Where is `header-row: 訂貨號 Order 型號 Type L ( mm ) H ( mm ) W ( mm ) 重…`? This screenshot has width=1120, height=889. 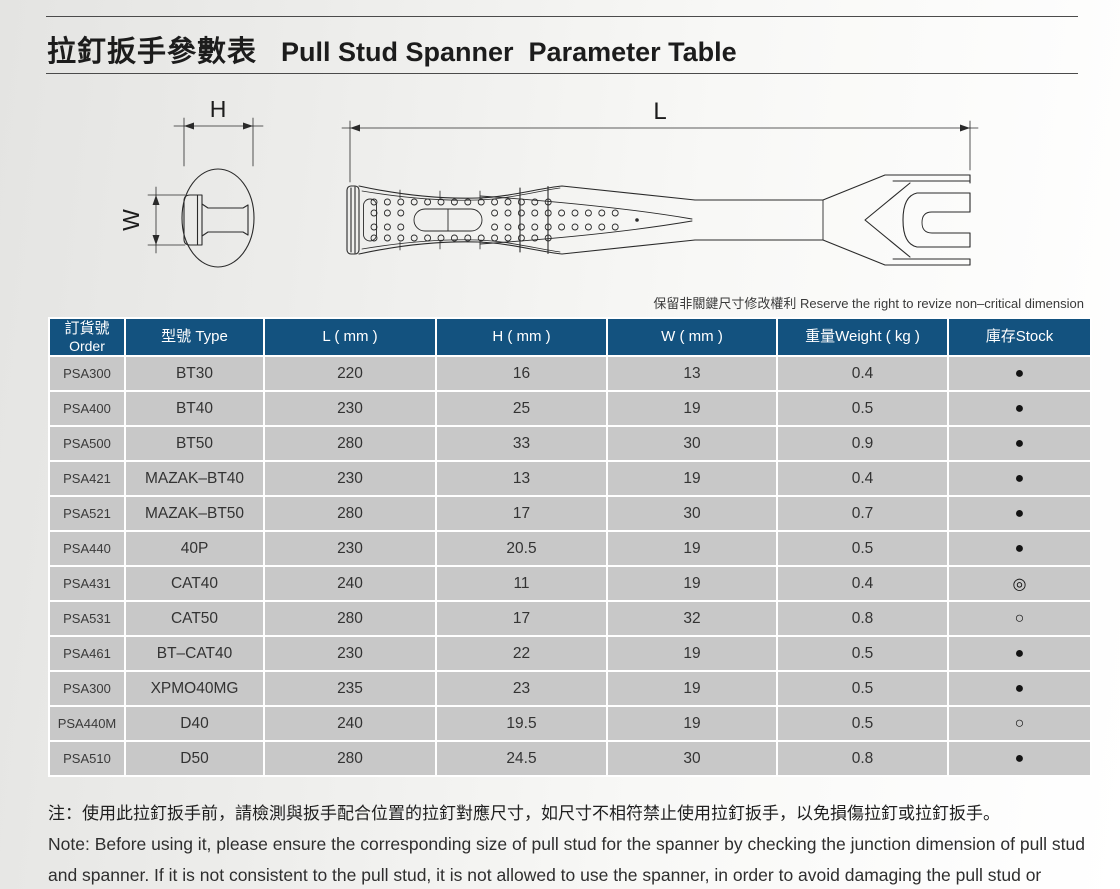 header-row: 訂貨號 Order 型號 Type L ( mm ) H ( mm ) W ( mm ) 重… is located at coordinates (570, 337).